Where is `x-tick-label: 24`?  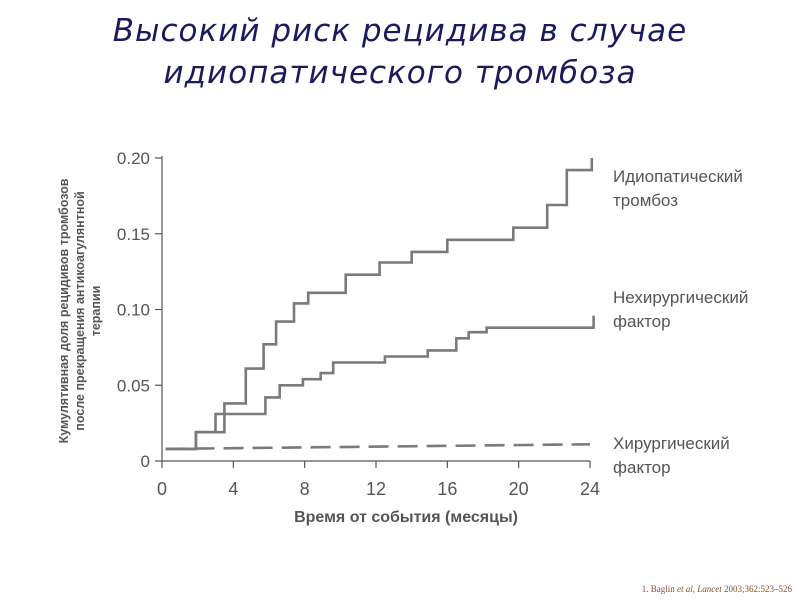
x-tick-label: 24 is located at coordinates (590, 489).